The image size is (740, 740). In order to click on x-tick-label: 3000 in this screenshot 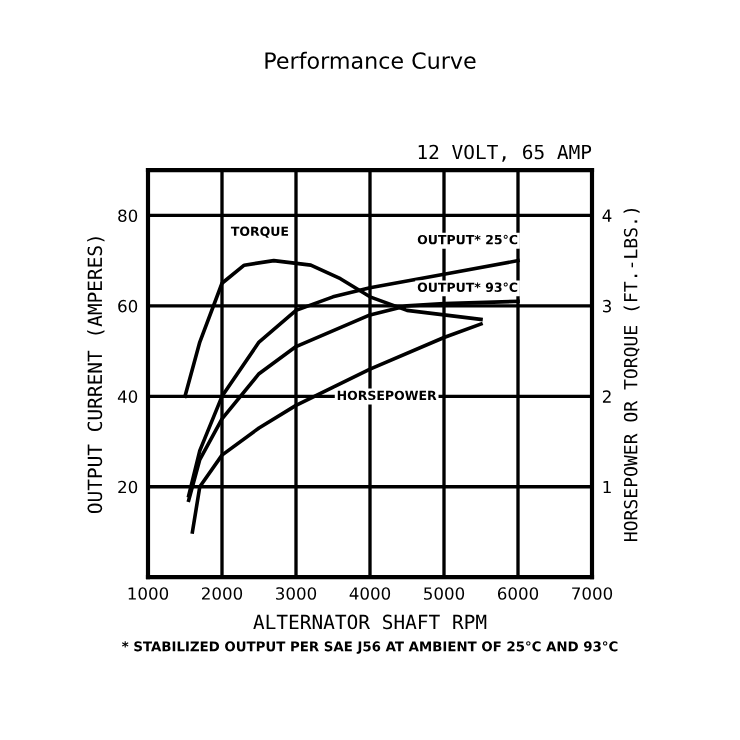, I will do `click(296, 593)`.